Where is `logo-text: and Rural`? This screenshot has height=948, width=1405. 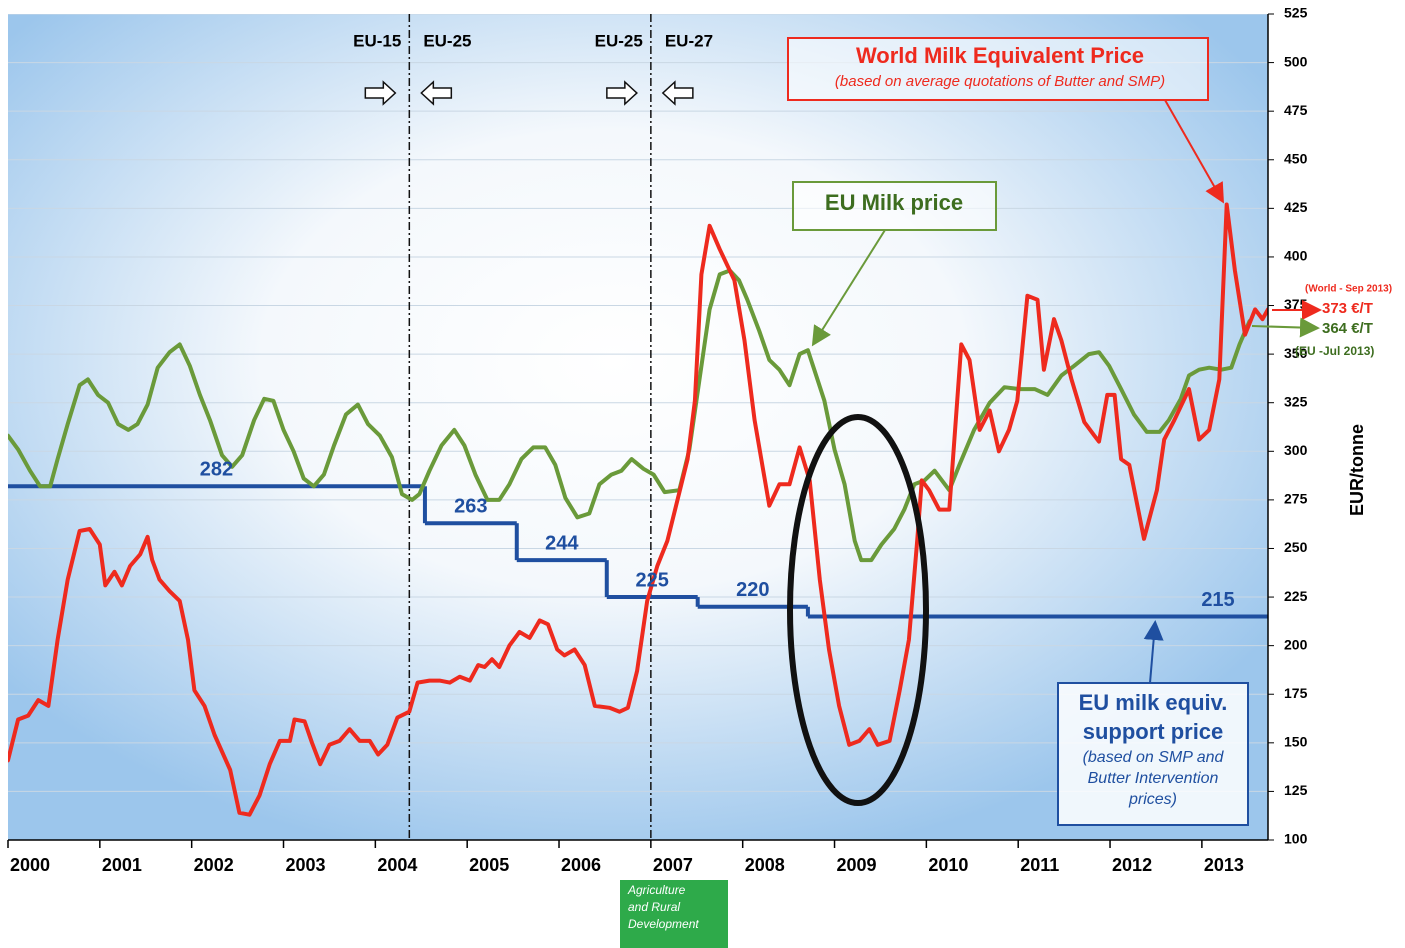
logo-text: and Rural is located at coordinates (654, 907).